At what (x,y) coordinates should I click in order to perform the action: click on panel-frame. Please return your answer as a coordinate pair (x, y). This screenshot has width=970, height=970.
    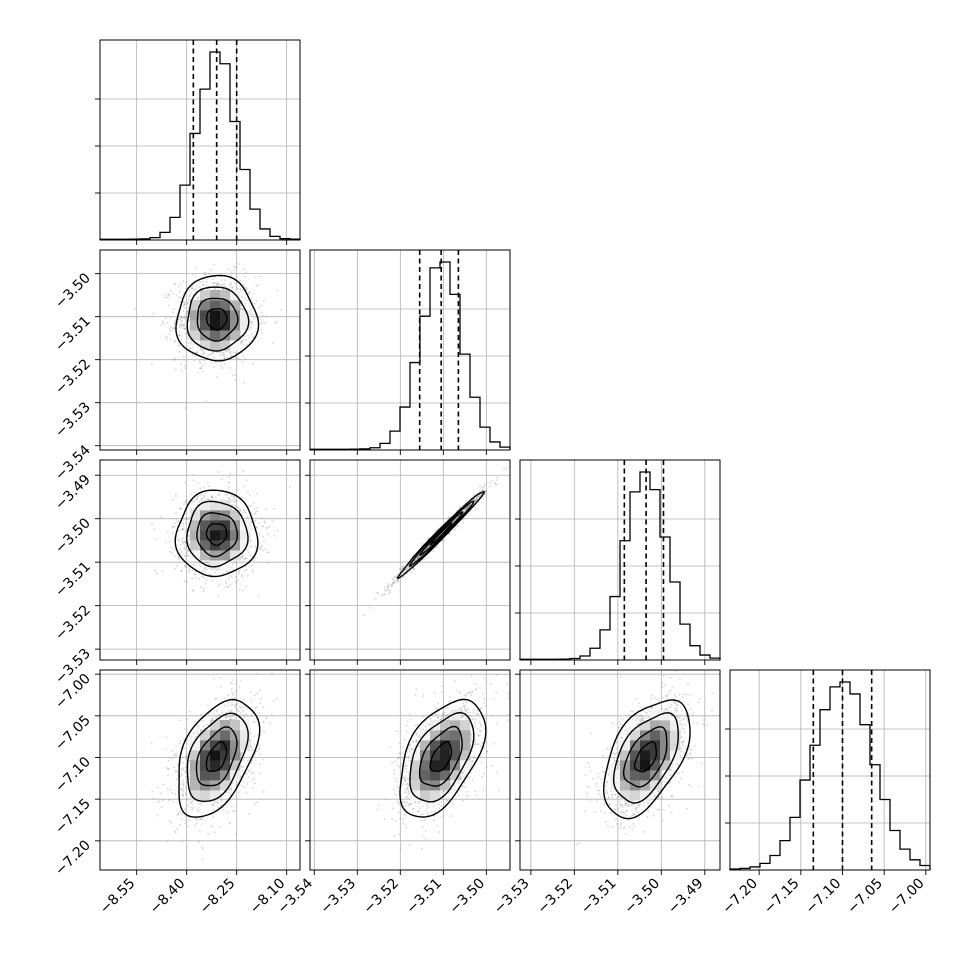
    Looking at the image, I should click on (200, 350).